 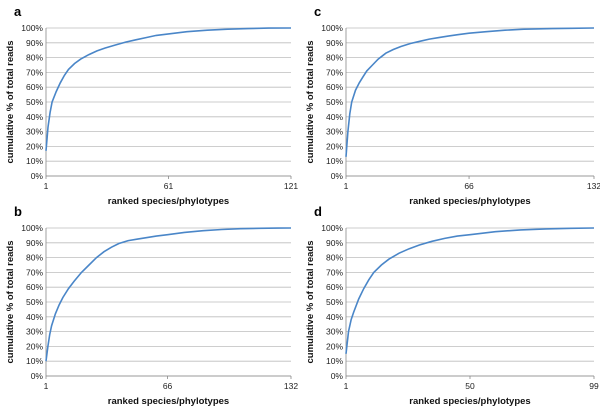 I want to click on panel-label: b, so click(x=18, y=211).